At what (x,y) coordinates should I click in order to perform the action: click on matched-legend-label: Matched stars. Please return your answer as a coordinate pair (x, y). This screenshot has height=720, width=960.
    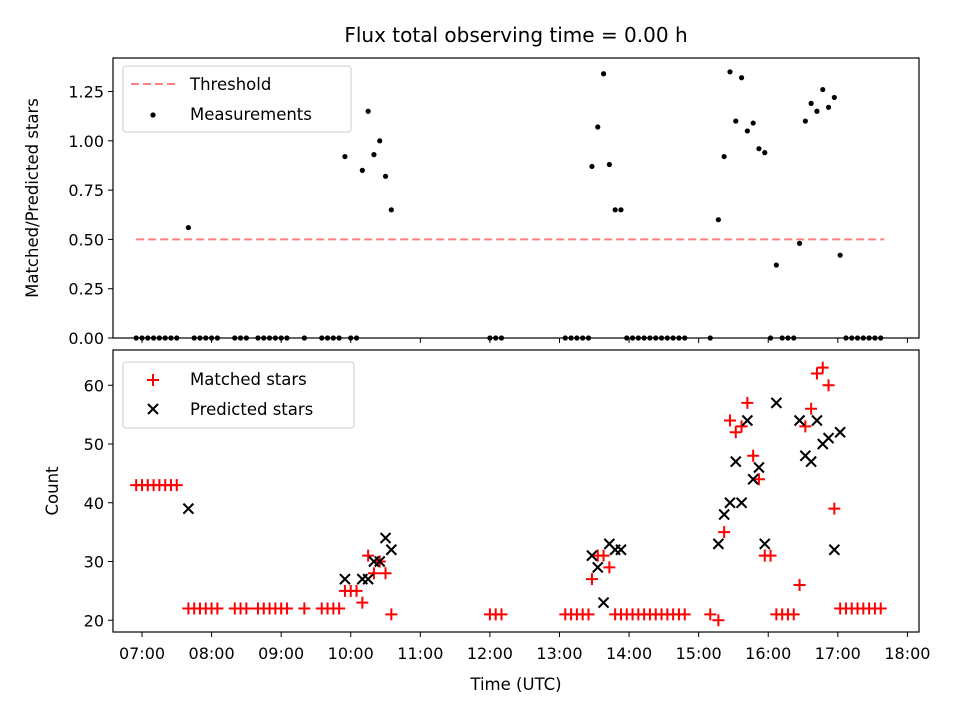
    Looking at the image, I should click on (248, 379).